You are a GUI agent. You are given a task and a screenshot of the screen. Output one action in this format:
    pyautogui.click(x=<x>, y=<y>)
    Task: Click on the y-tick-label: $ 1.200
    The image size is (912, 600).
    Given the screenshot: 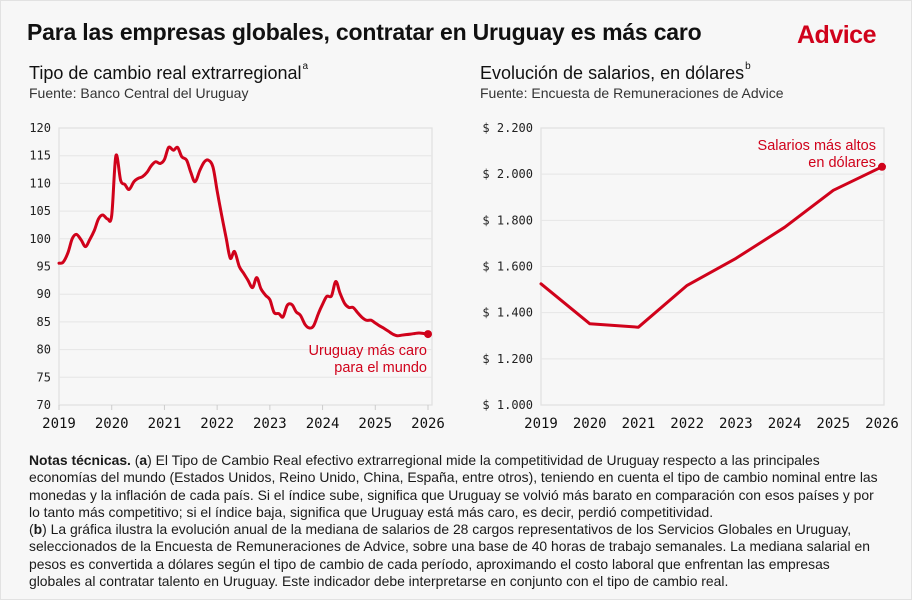 What is the action you would take?
    pyautogui.click(x=507, y=359)
    